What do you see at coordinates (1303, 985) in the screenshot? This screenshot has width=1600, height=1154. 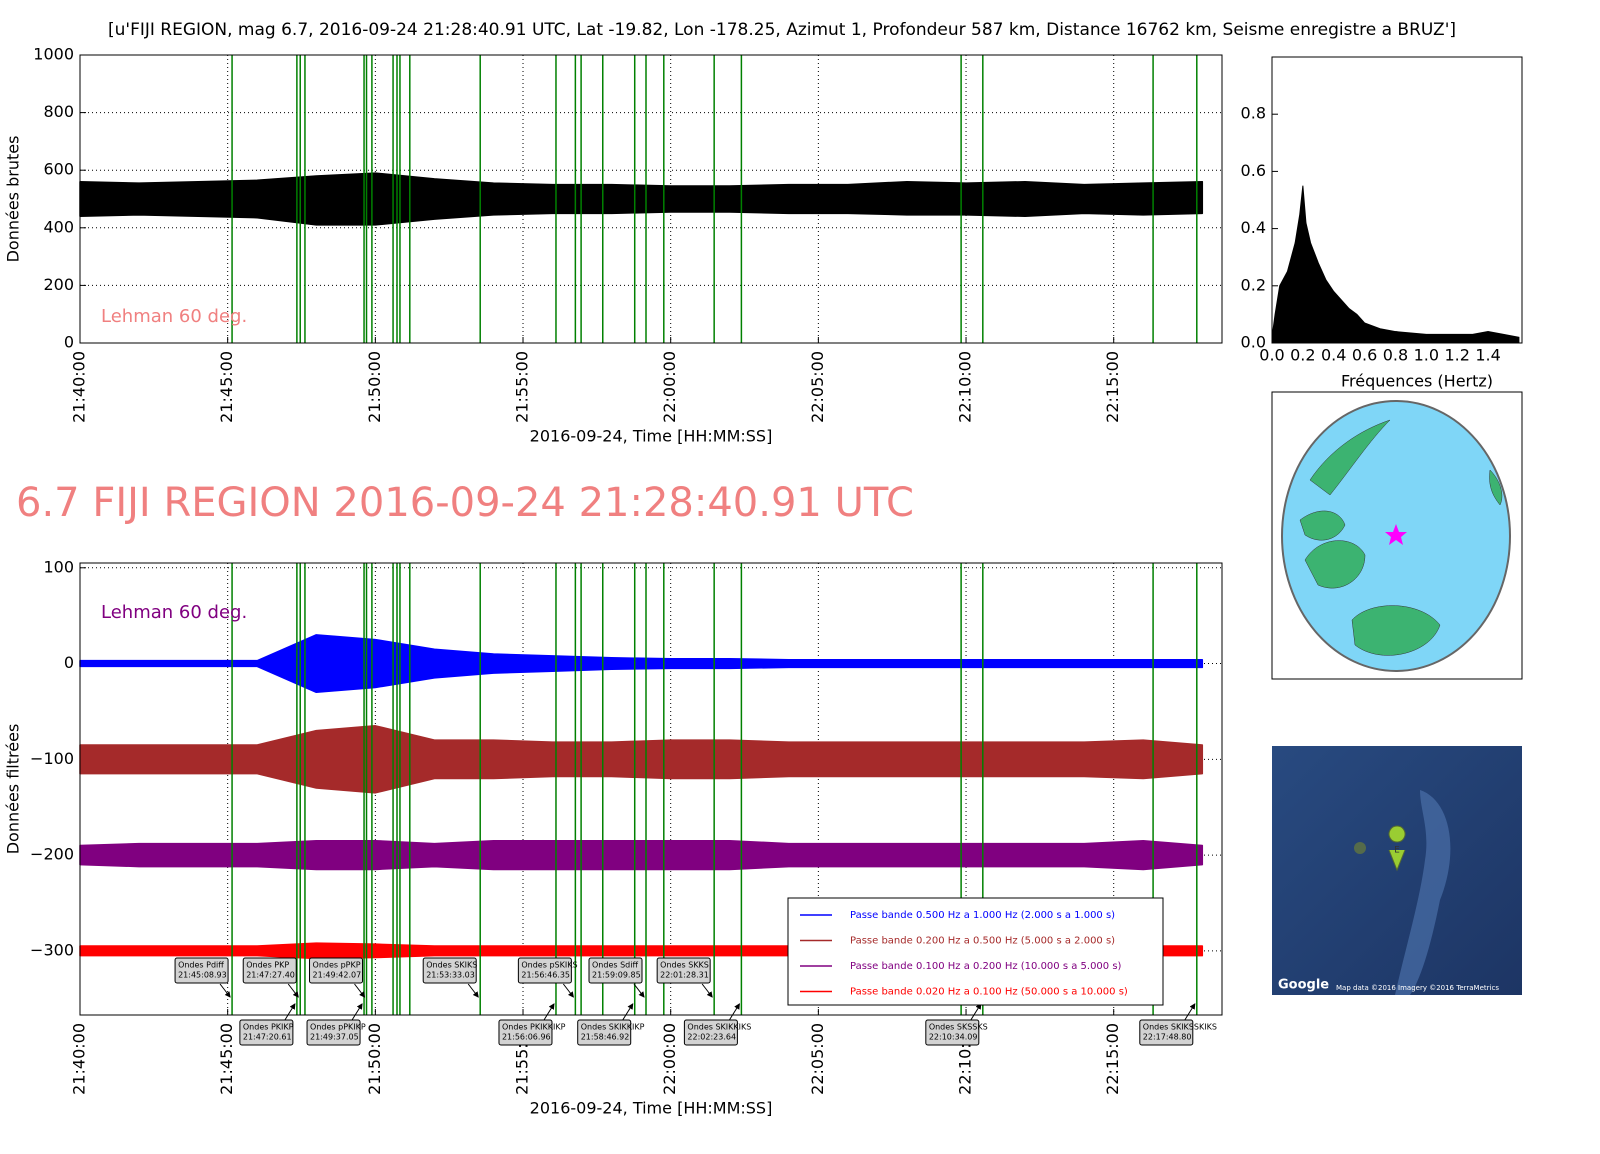 I see `map-logo: Google` at bounding box center [1303, 985].